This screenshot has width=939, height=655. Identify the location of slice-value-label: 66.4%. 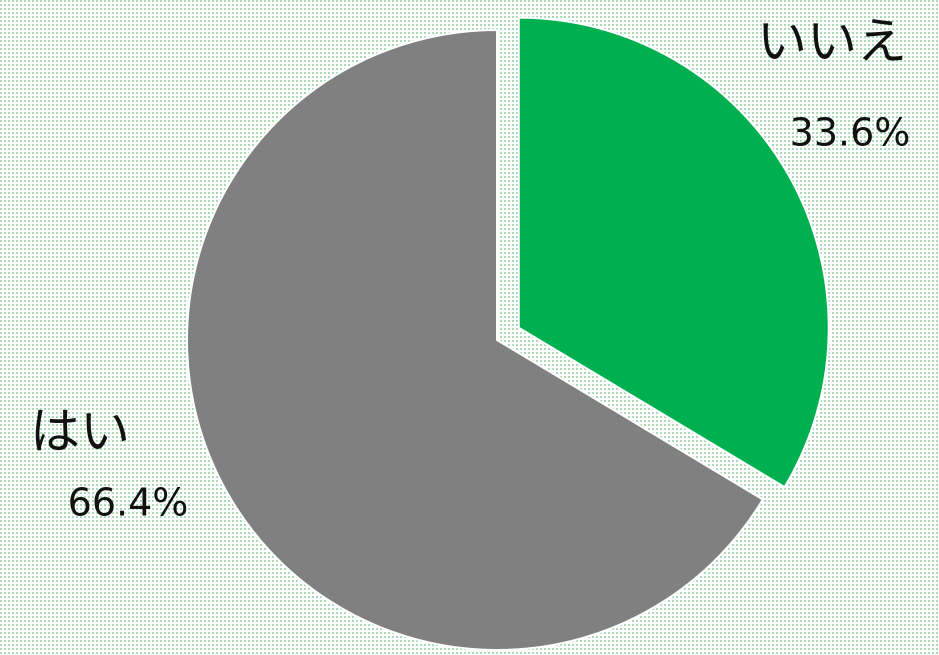
(128, 503).